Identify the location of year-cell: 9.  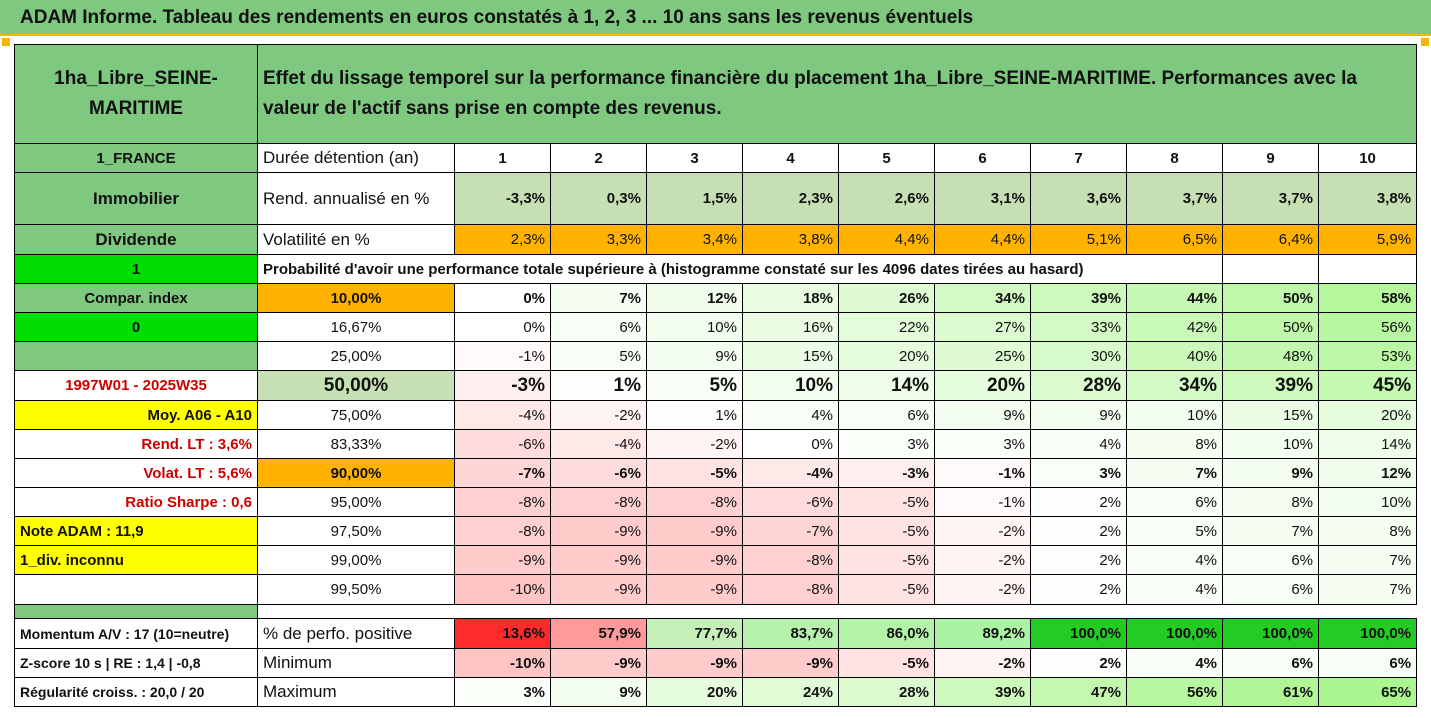
(1270, 158).